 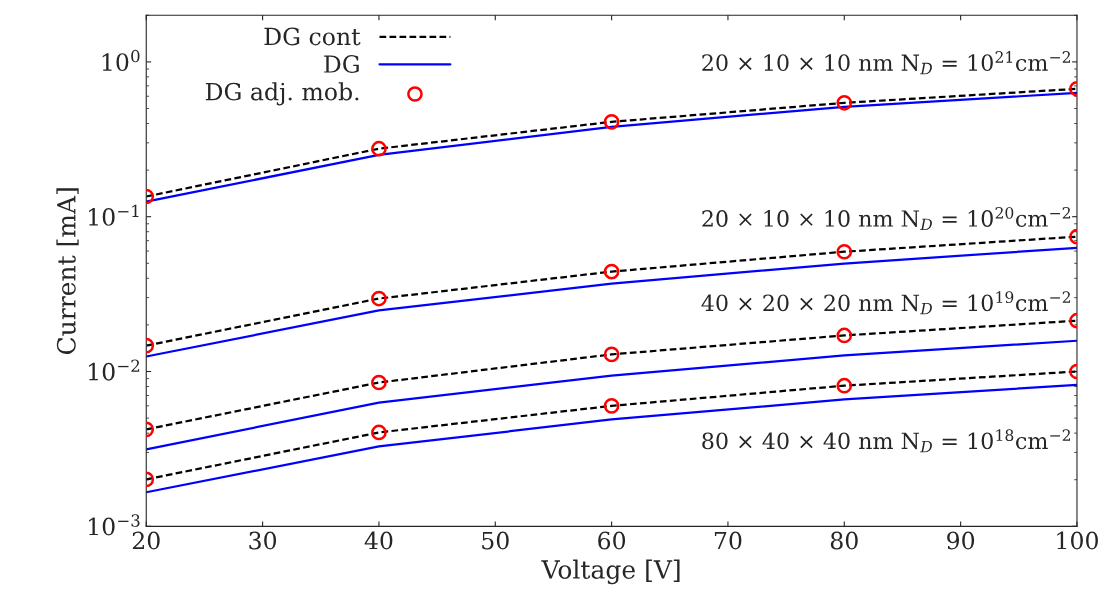 What do you see at coordinates (610, 572) in the screenshot?
I see `x-axis-title: Voltage [V]` at bounding box center [610, 572].